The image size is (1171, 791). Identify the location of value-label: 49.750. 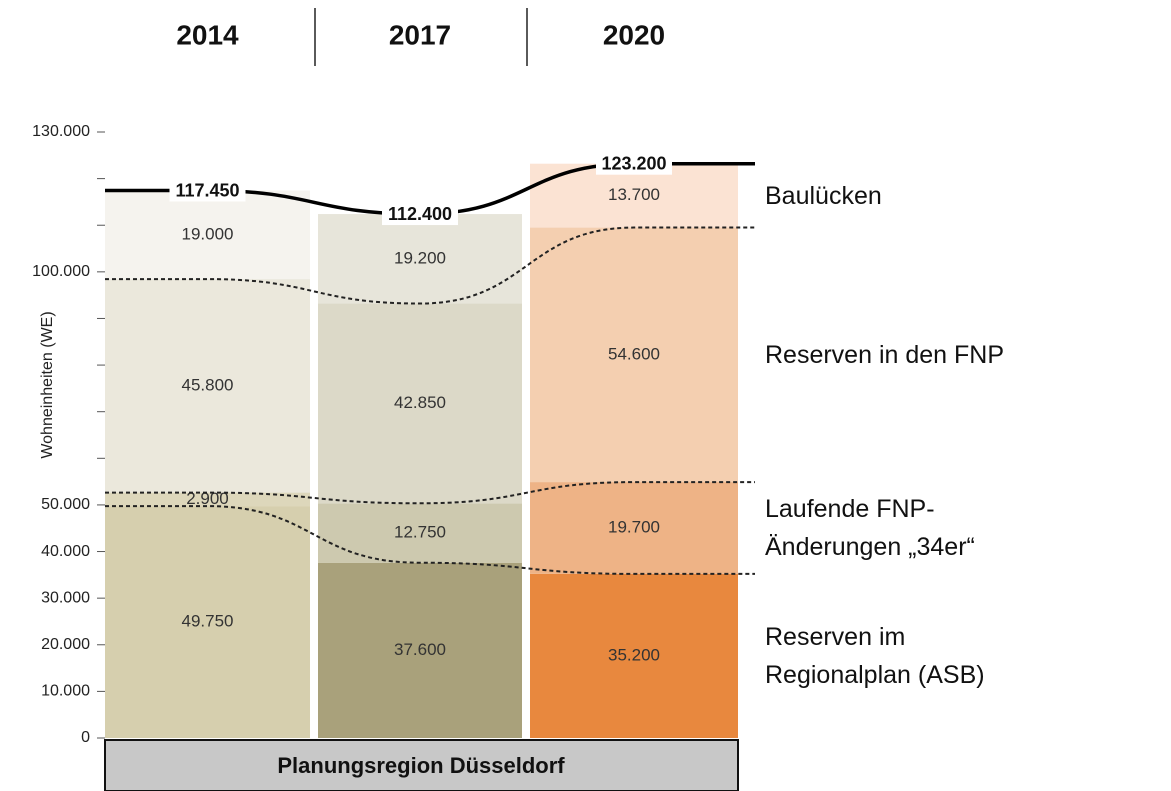
(208, 621).